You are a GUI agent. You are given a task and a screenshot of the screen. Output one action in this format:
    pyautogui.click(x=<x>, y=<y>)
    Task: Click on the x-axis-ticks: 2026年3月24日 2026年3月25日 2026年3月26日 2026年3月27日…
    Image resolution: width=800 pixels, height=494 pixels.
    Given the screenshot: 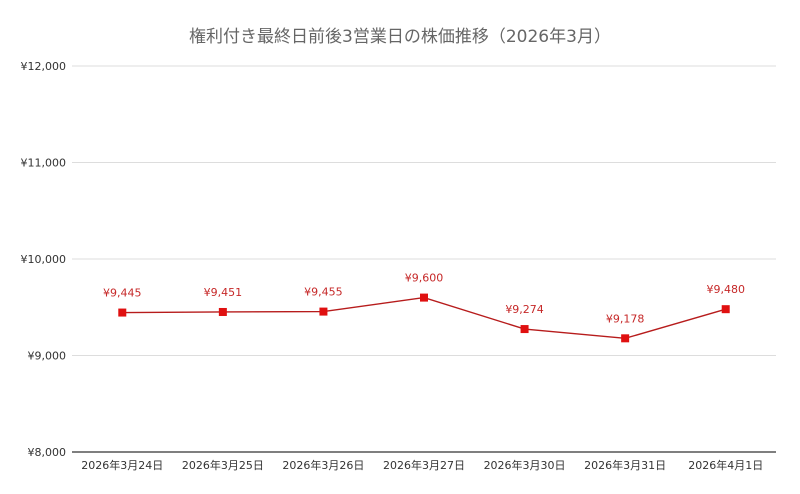 What is the action you would take?
    pyautogui.click(x=422, y=465)
    